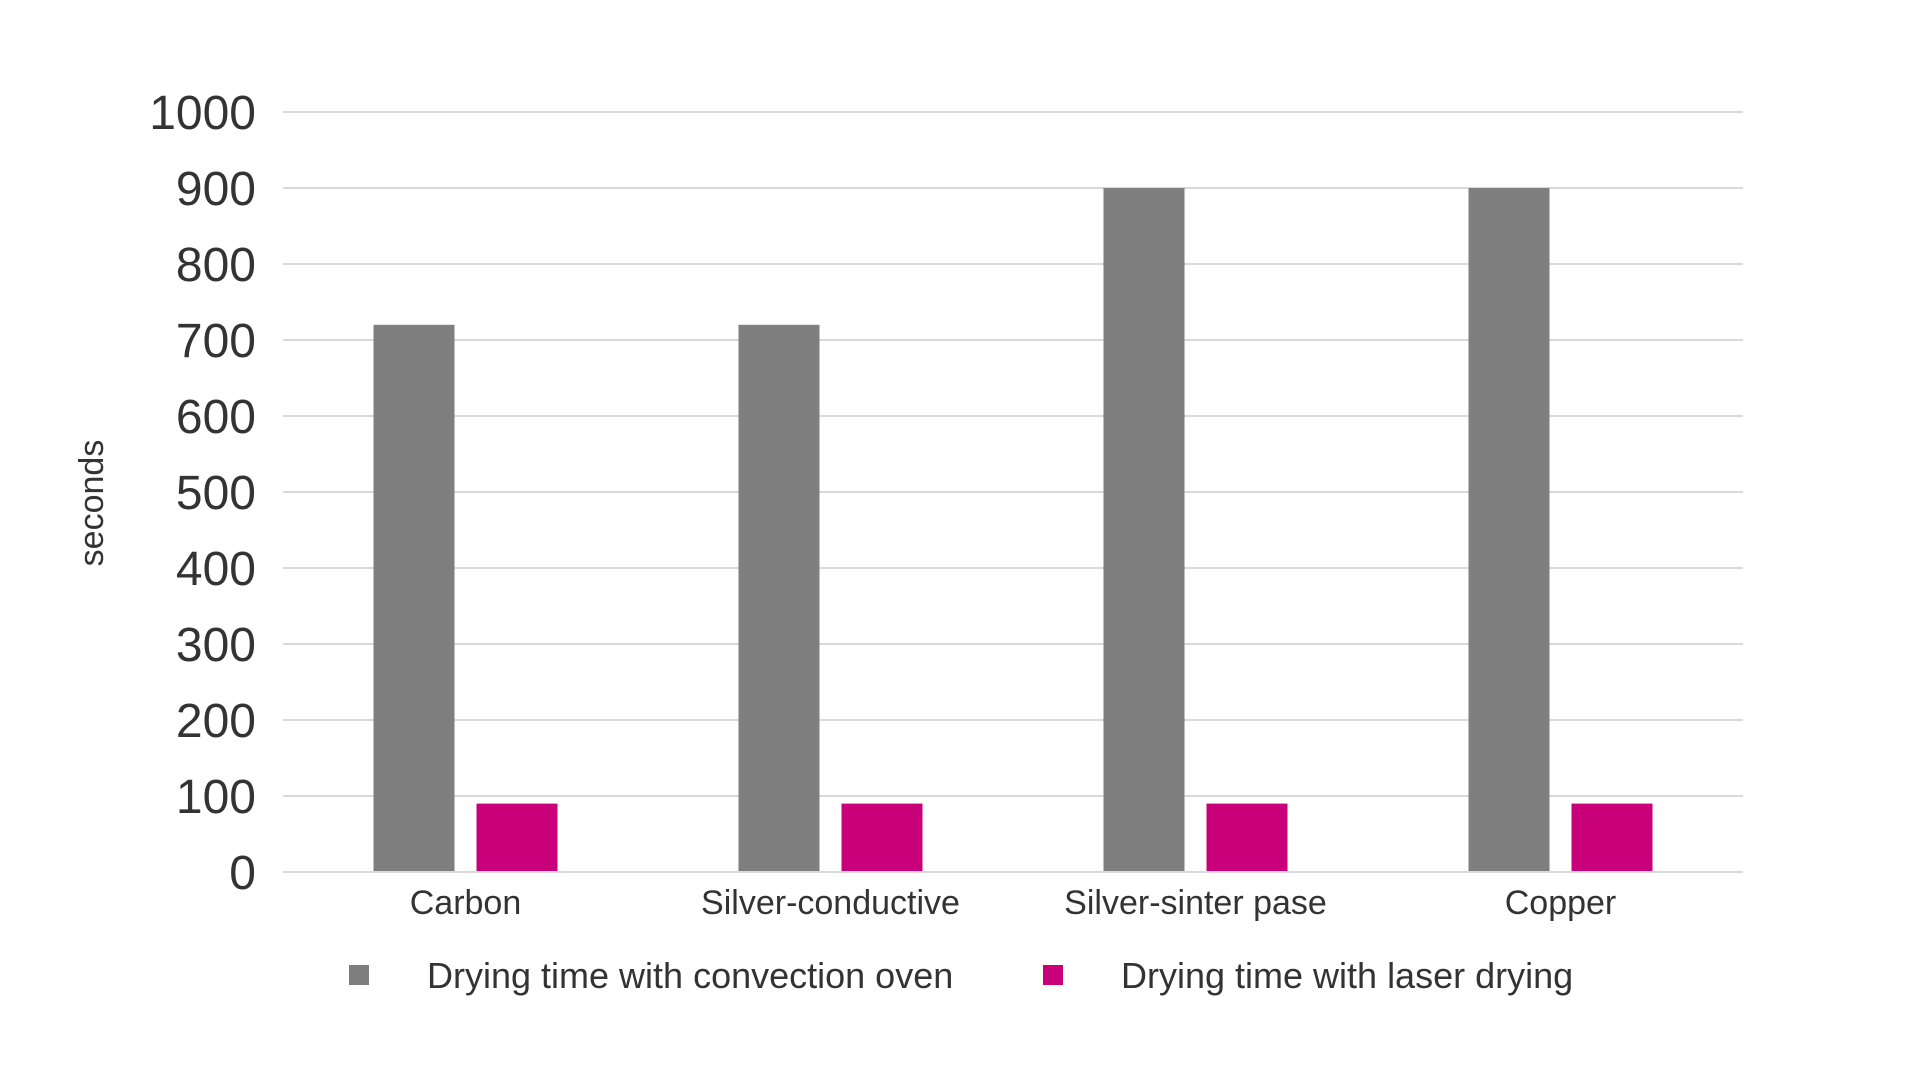  What do you see at coordinates (1561, 903) in the screenshot?
I see `x-category-label: Copper` at bounding box center [1561, 903].